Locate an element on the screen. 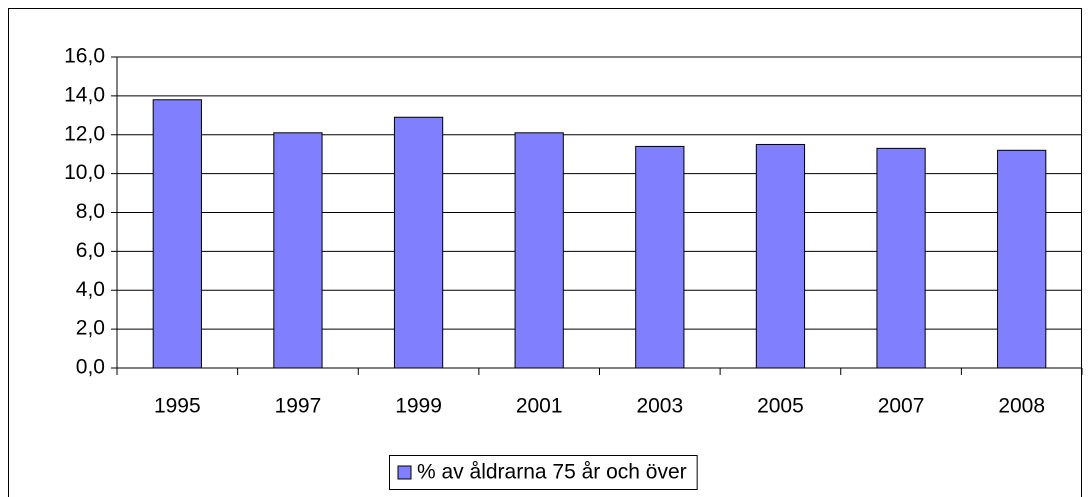  legend-box is located at coordinates (543, 472).